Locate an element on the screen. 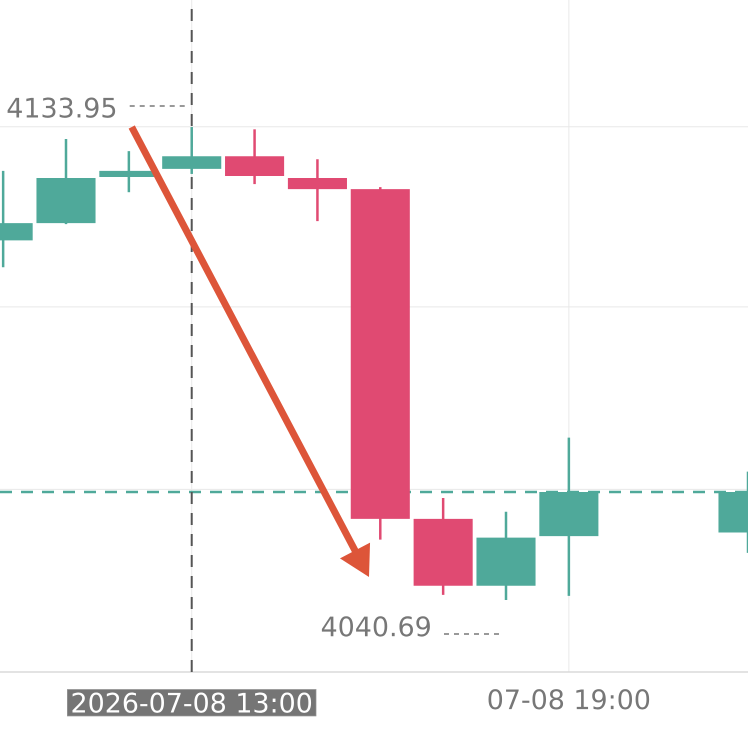  annotation: 4040.69 is located at coordinates (376, 626).